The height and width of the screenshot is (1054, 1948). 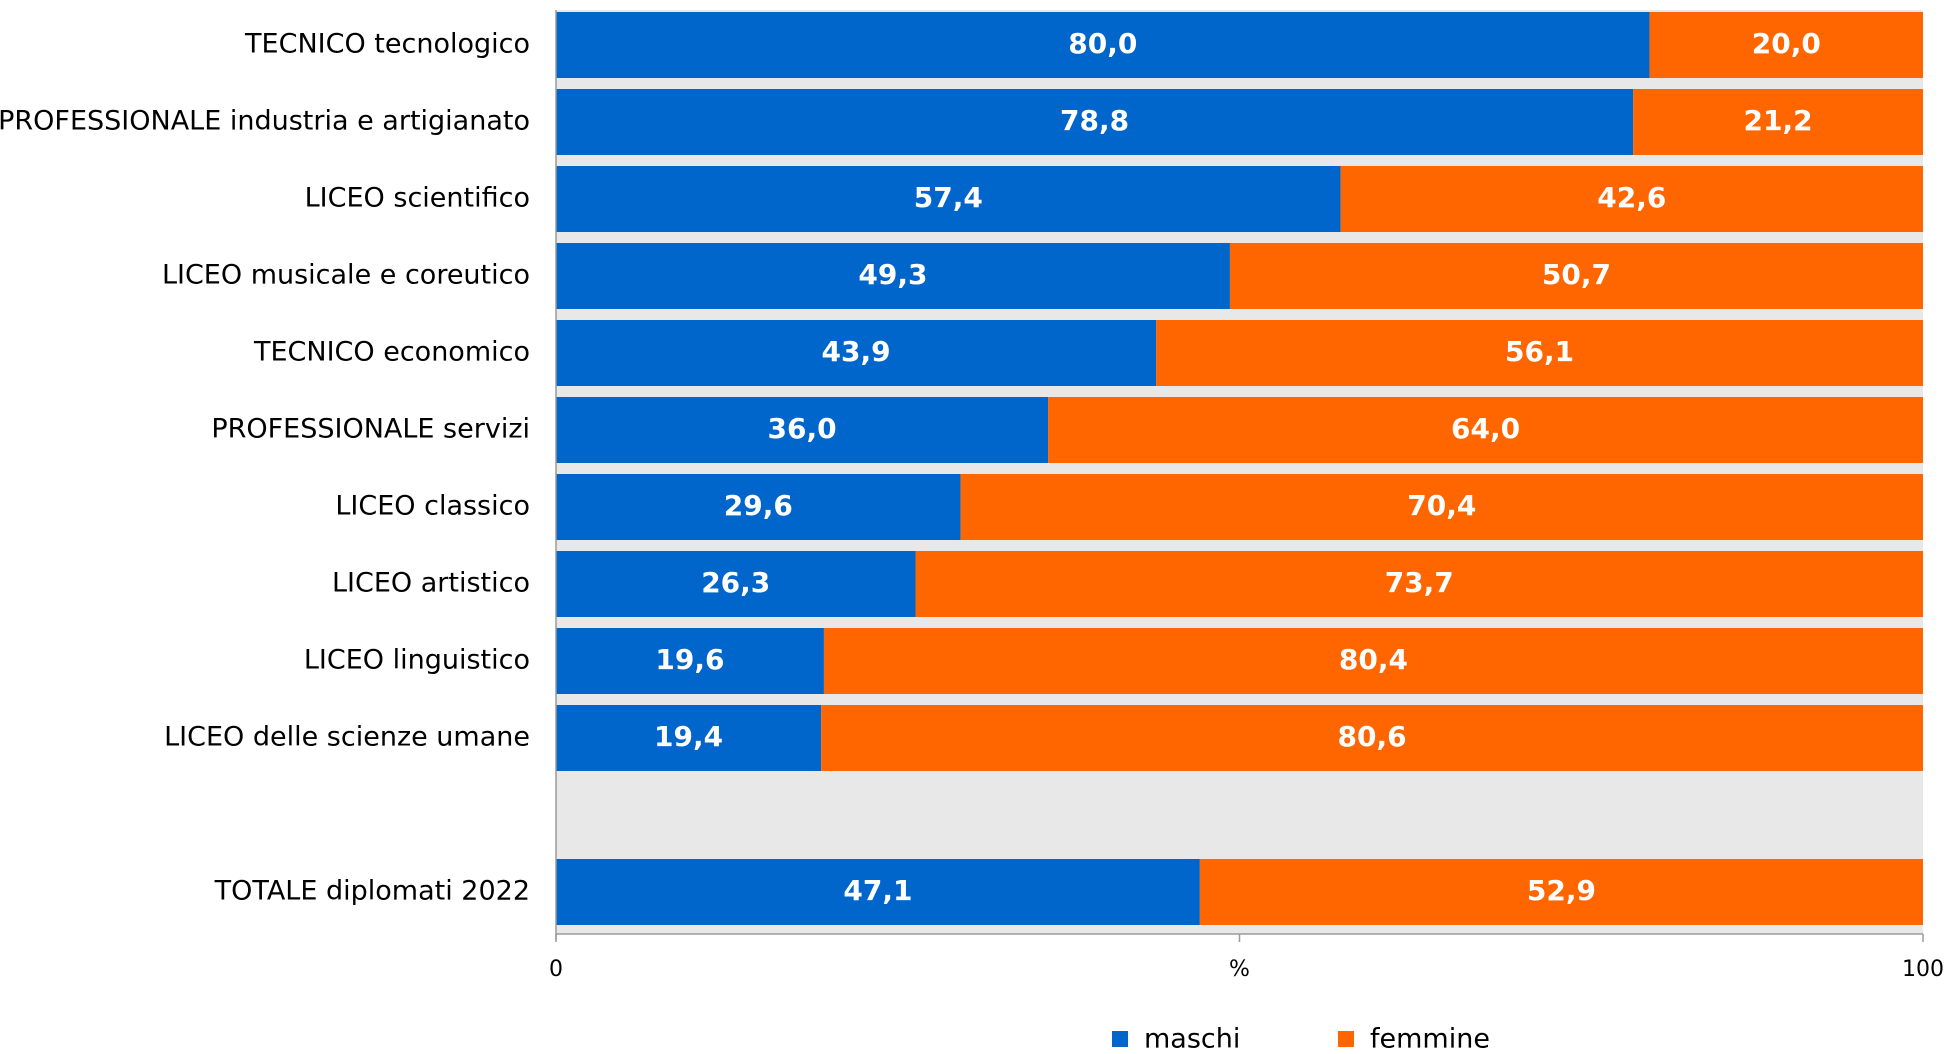 I want to click on data-label-maschi: 36,0, so click(x=802, y=428).